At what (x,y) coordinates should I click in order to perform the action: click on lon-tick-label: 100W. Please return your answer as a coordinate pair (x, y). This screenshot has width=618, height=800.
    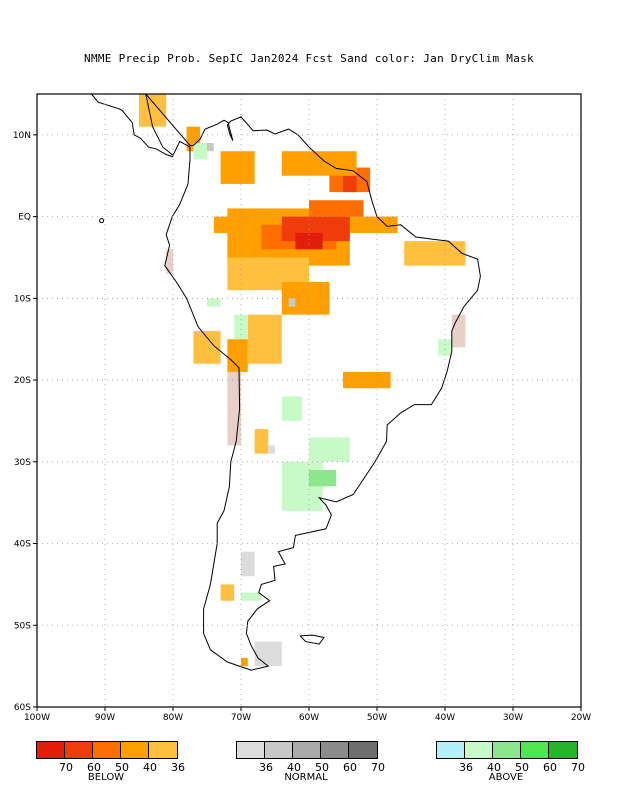
    Looking at the image, I should click on (37, 718).